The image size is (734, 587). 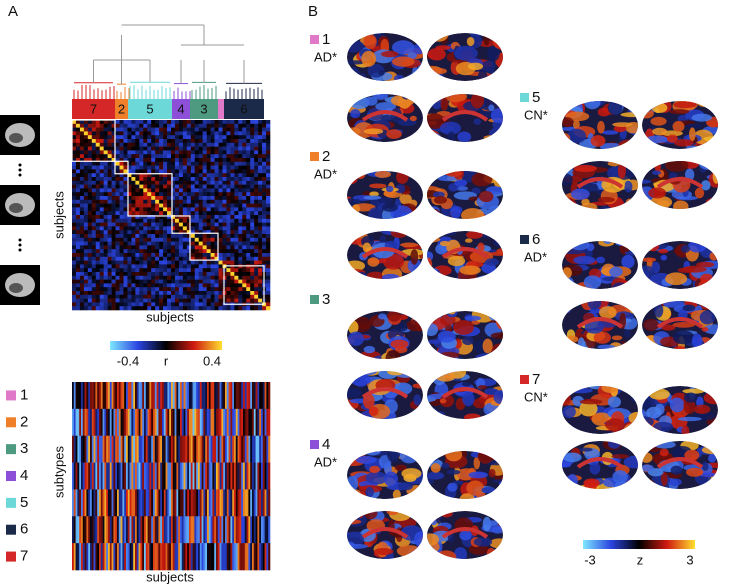 What do you see at coordinates (325, 173) in the screenshot?
I see `subtype-group: AD*` at bounding box center [325, 173].